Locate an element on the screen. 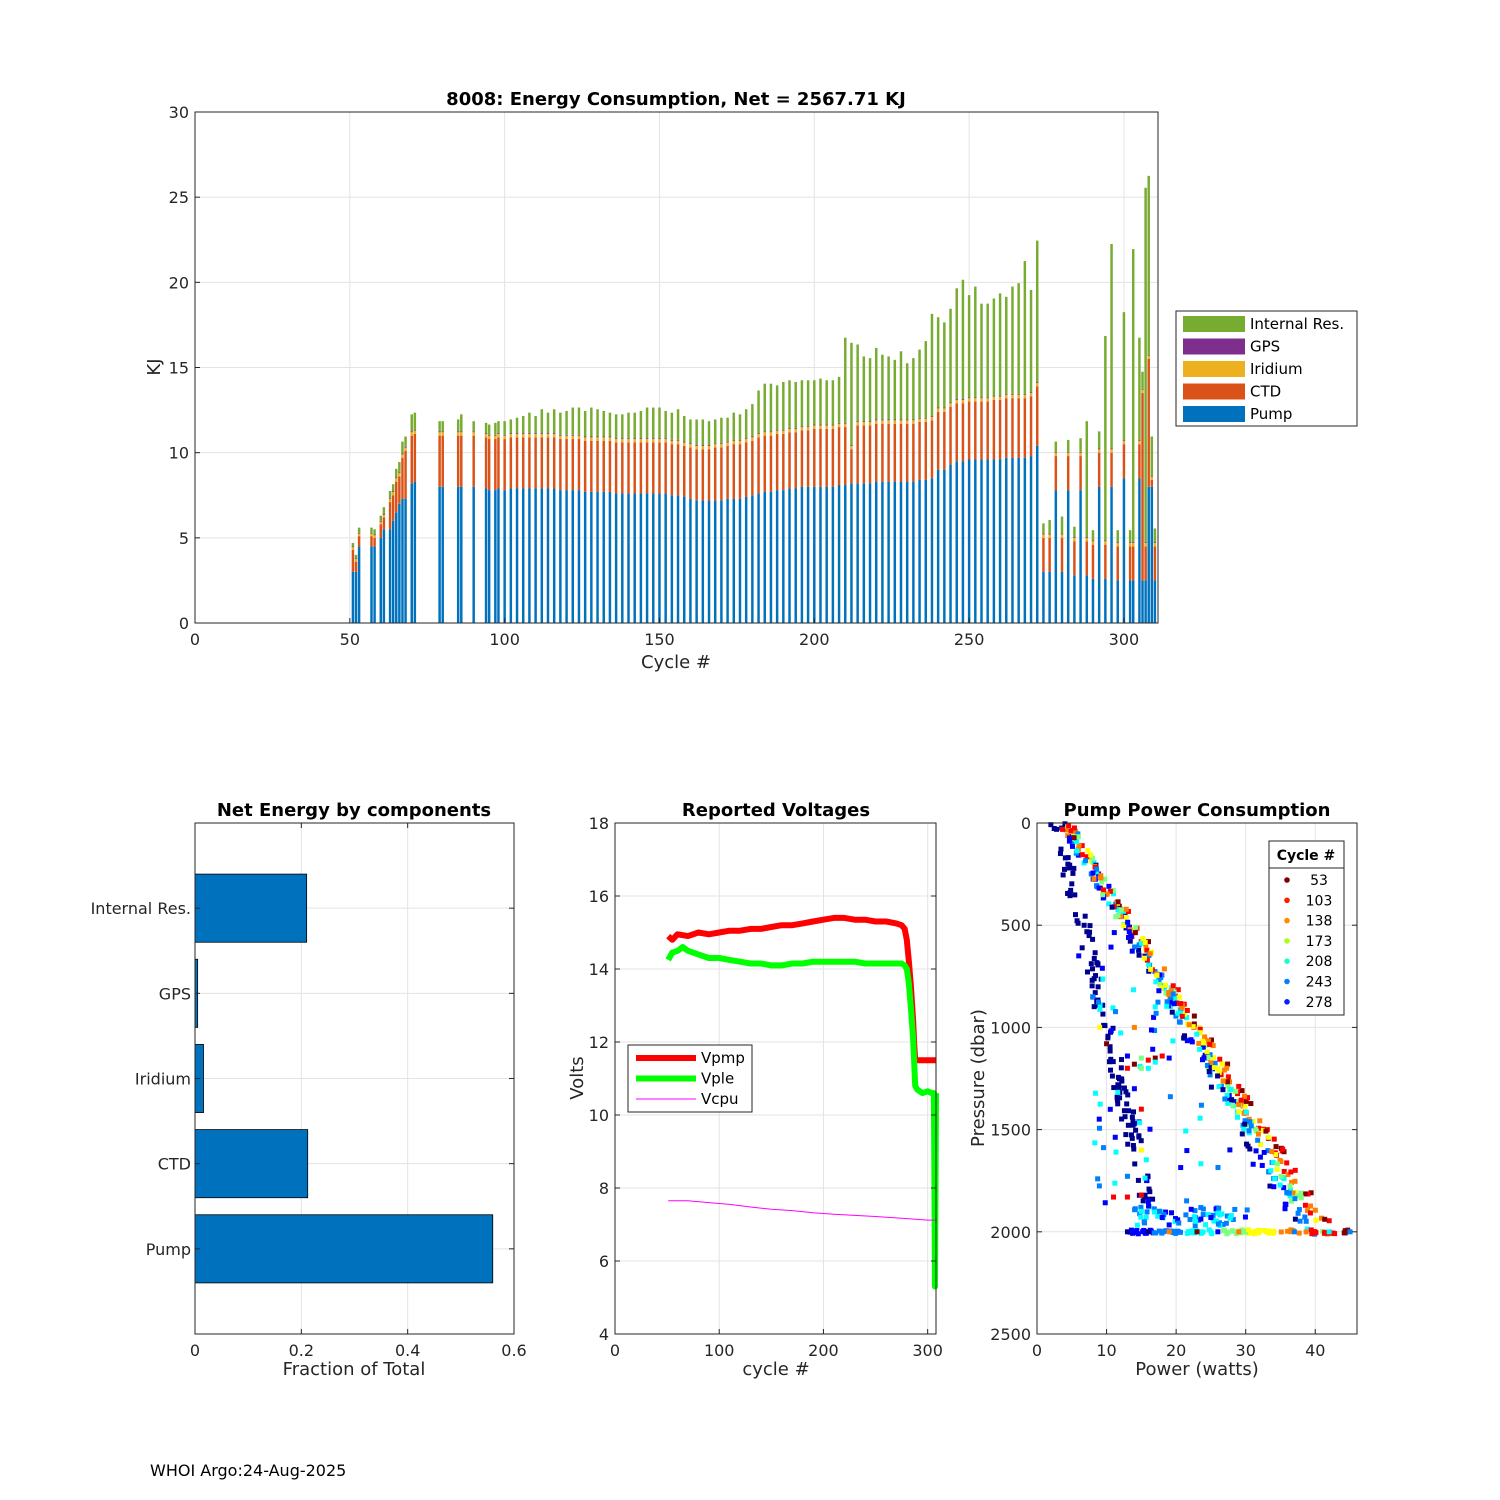  net-energy-title: Net Energy by components is located at coordinates (354, 810).